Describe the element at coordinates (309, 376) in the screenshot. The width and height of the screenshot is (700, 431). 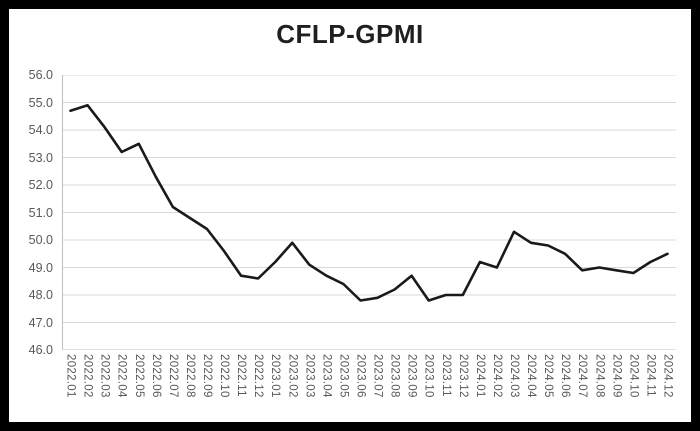
I see `x-tick-label: 2023.03` at that location.